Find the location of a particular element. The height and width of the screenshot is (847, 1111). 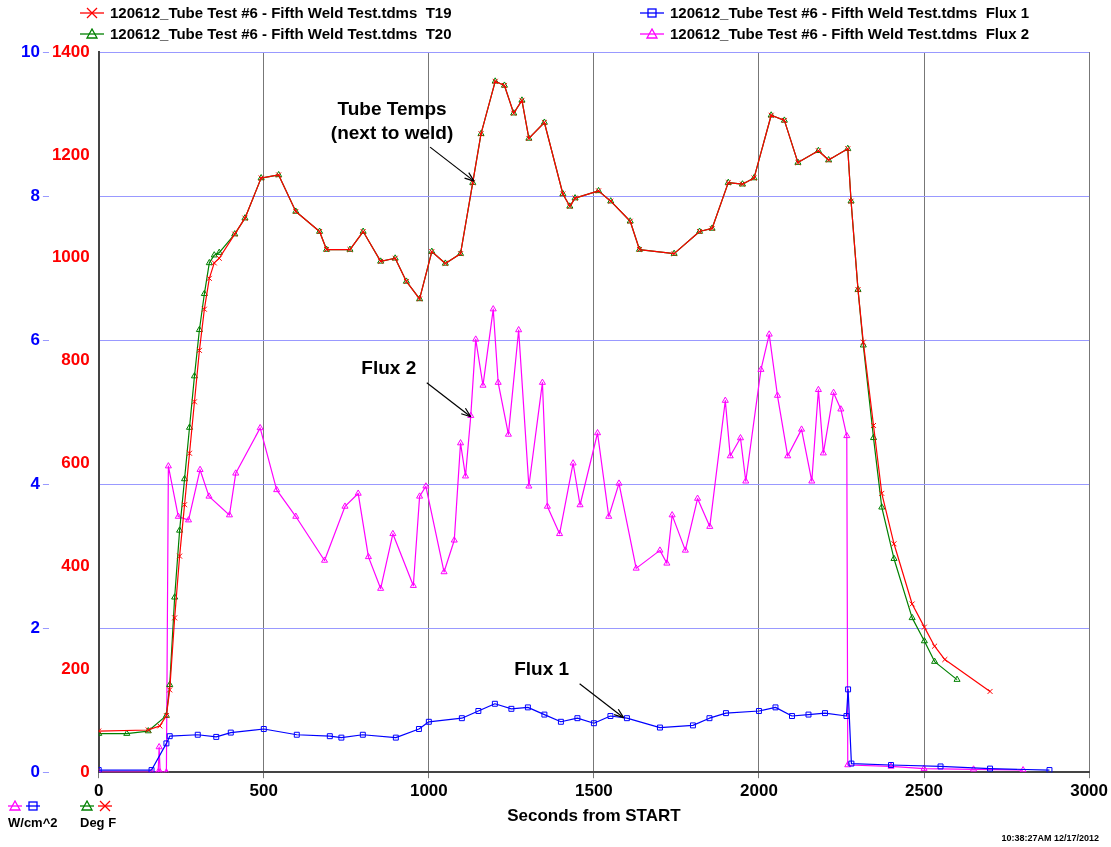

y2-tick-label: 4 is located at coordinates (35, 483).